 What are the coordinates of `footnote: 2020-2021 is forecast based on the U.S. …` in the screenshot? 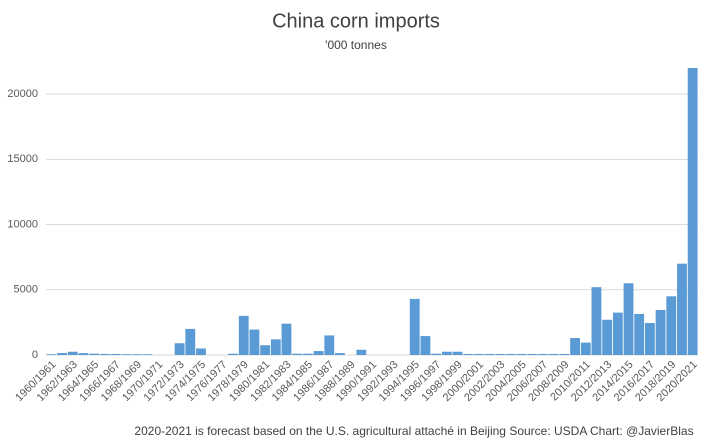 It's located at (413, 431).